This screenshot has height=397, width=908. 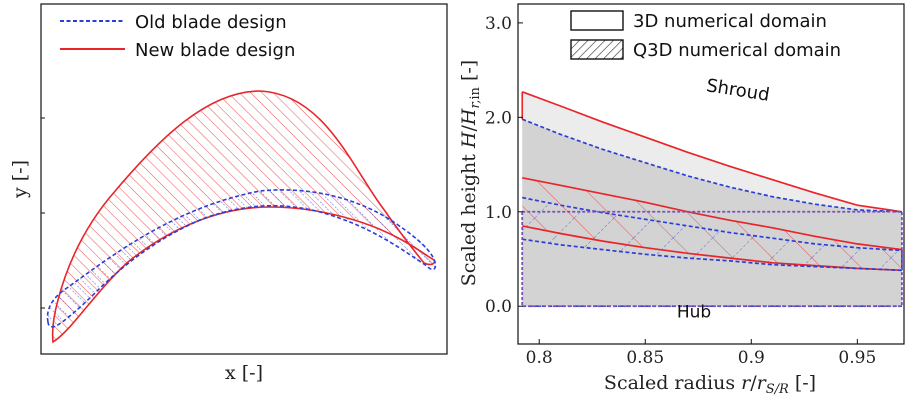 I want to click on hub-annotation: Hub, so click(x=694, y=313).